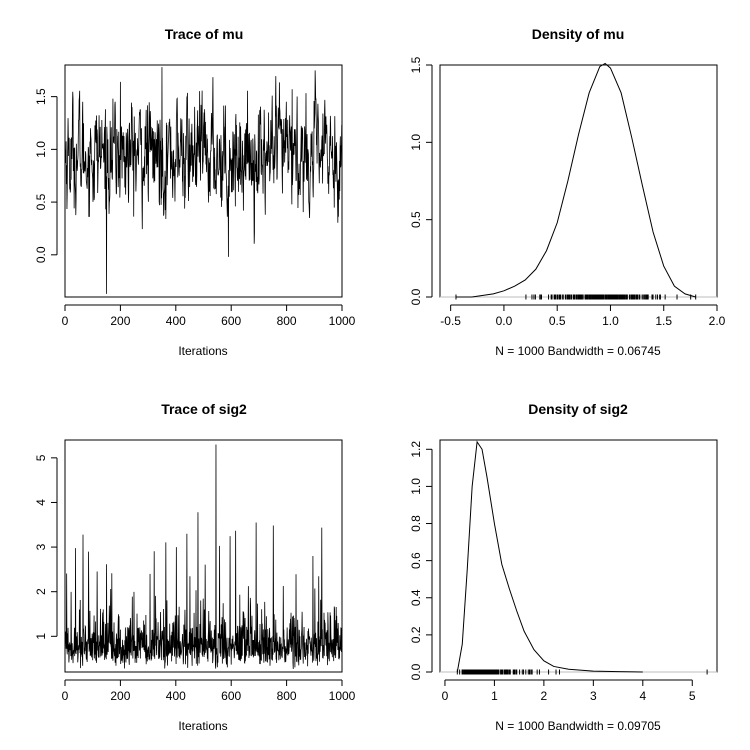 Image resolution: width=750 pixels, height=750 pixels. I want to click on chart-title: Density of mu, so click(578, 34).